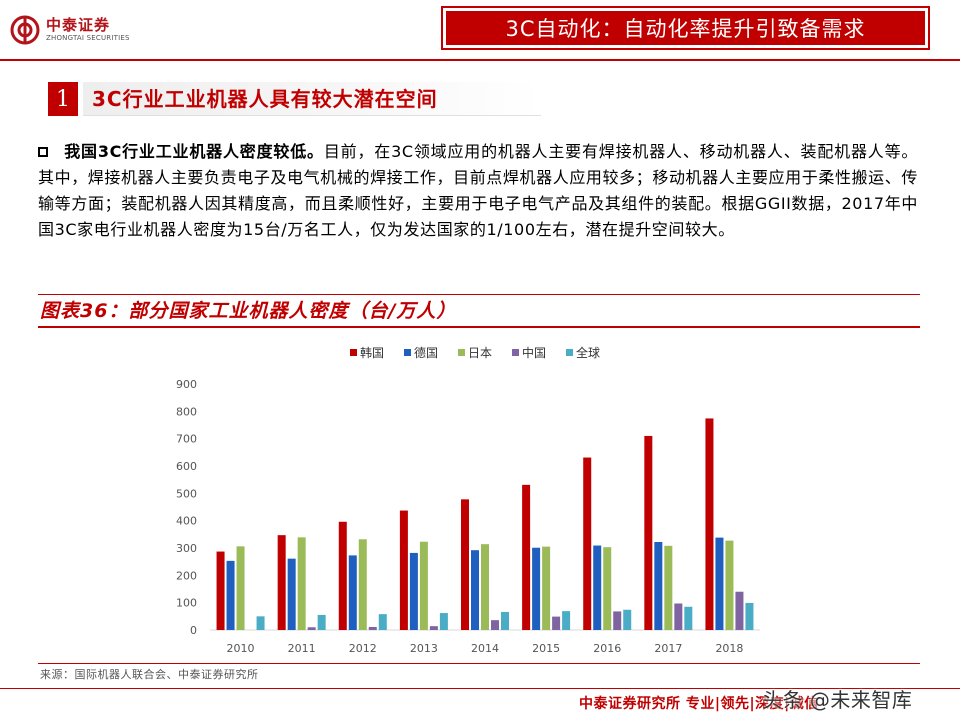 The height and width of the screenshot is (720, 960). What do you see at coordinates (534, 352) in the screenshot?
I see `legend-label: 中国` at bounding box center [534, 352].